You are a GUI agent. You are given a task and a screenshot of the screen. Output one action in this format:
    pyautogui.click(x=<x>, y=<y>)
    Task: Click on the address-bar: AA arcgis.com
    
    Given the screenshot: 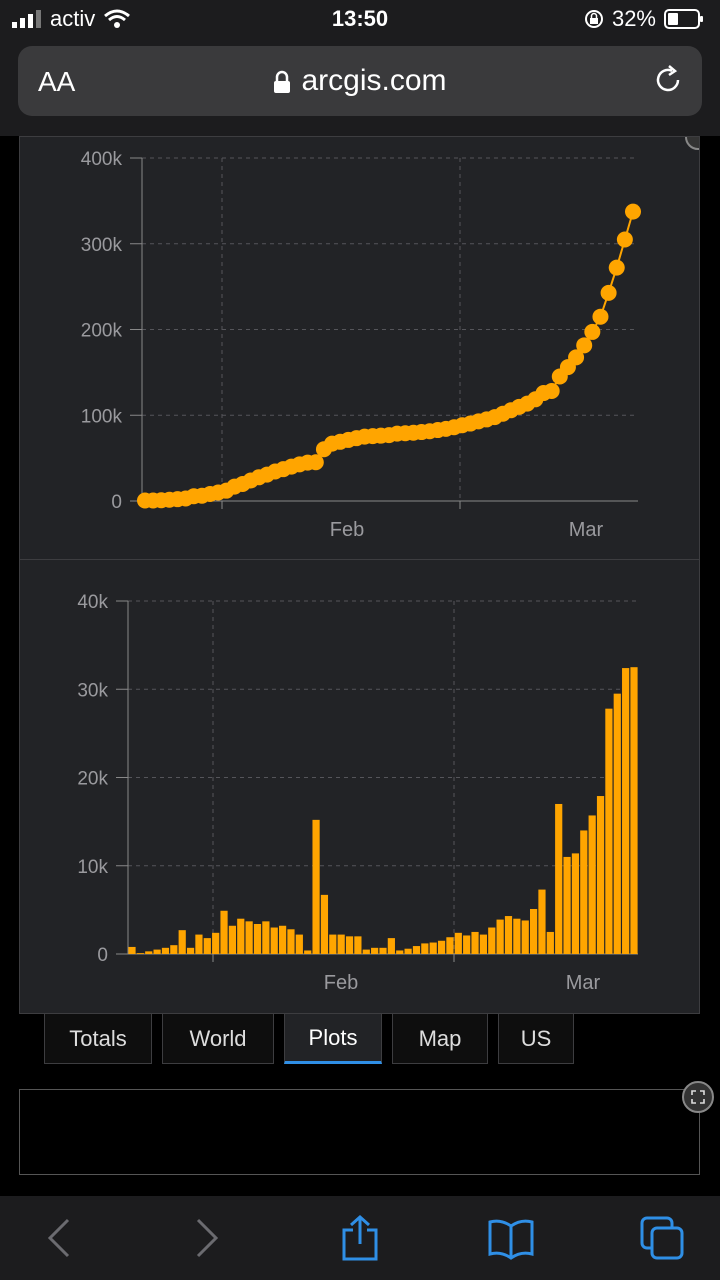 What is the action you would take?
    pyautogui.click(x=360, y=81)
    